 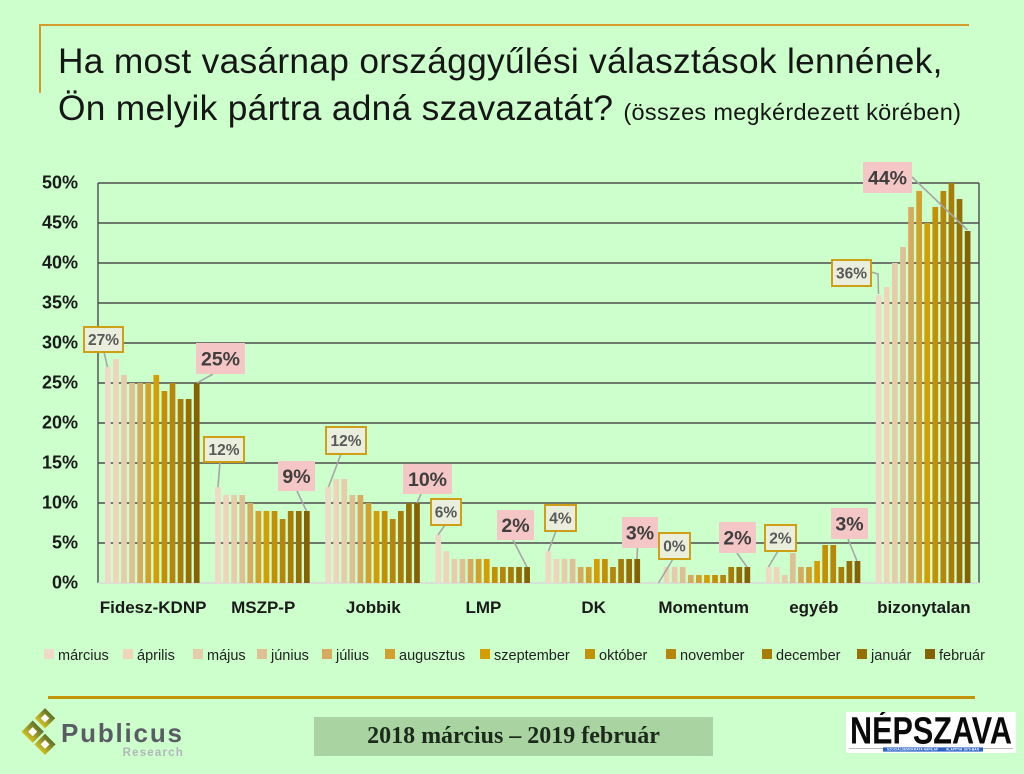 I want to click on svg-text: június, so click(x=289, y=656).